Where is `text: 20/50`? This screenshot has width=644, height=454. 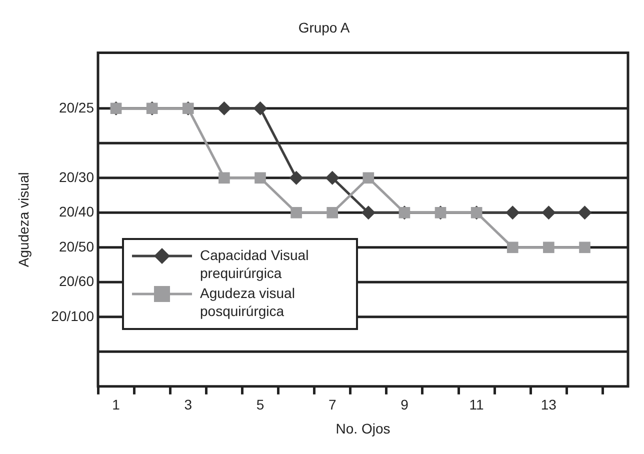
text: 20/50 is located at coordinates (76, 246).